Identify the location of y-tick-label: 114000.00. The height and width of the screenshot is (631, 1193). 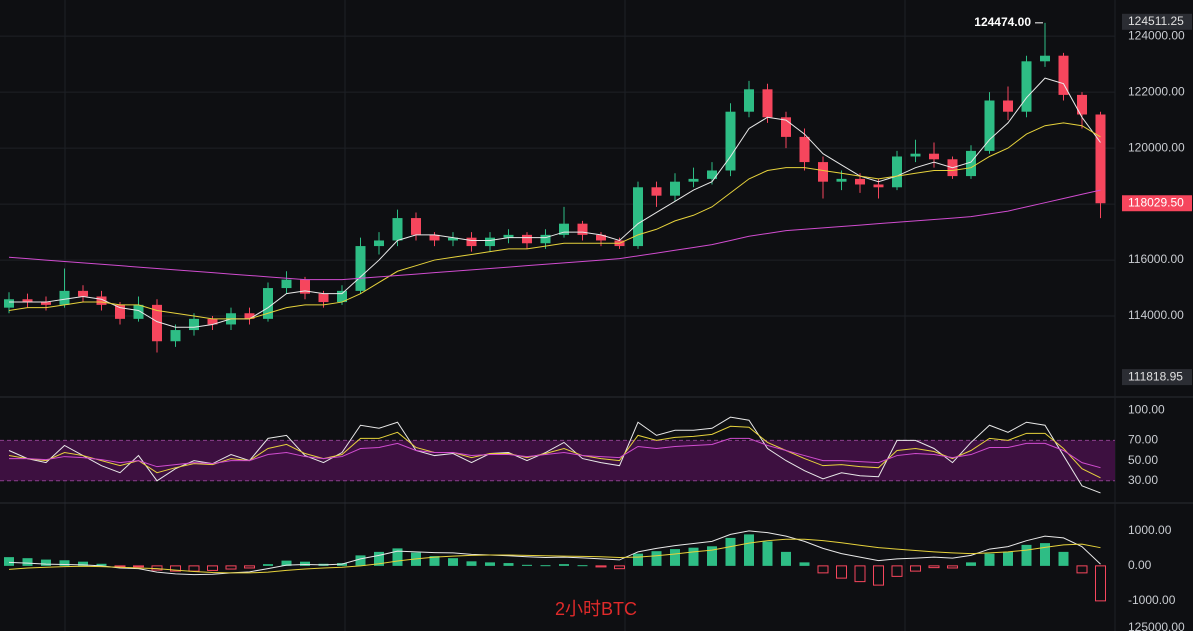
(1156, 315).